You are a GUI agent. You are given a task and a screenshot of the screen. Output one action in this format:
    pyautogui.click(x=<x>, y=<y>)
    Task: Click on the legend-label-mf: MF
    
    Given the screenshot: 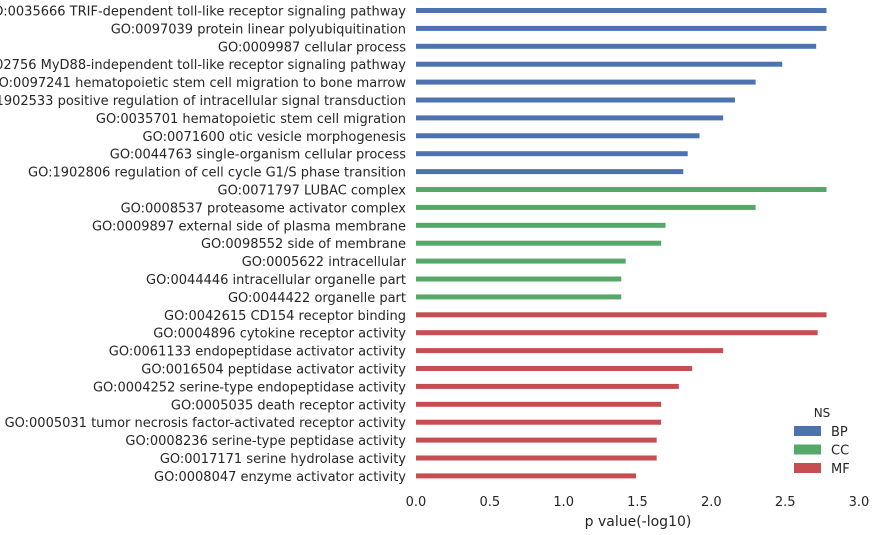 What is the action you would take?
    pyautogui.click(x=840, y=469)
    